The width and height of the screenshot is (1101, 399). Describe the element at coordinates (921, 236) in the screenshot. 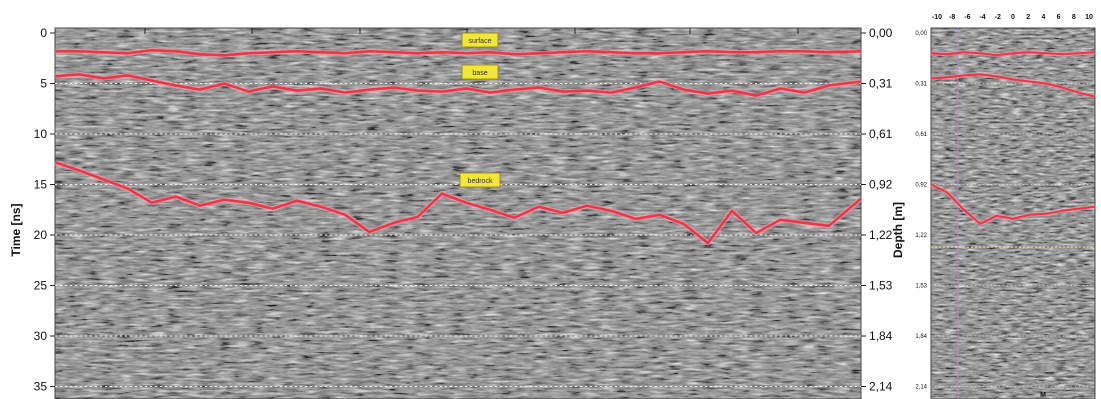

I see `side-depth-label-4: 1,22` at that location.